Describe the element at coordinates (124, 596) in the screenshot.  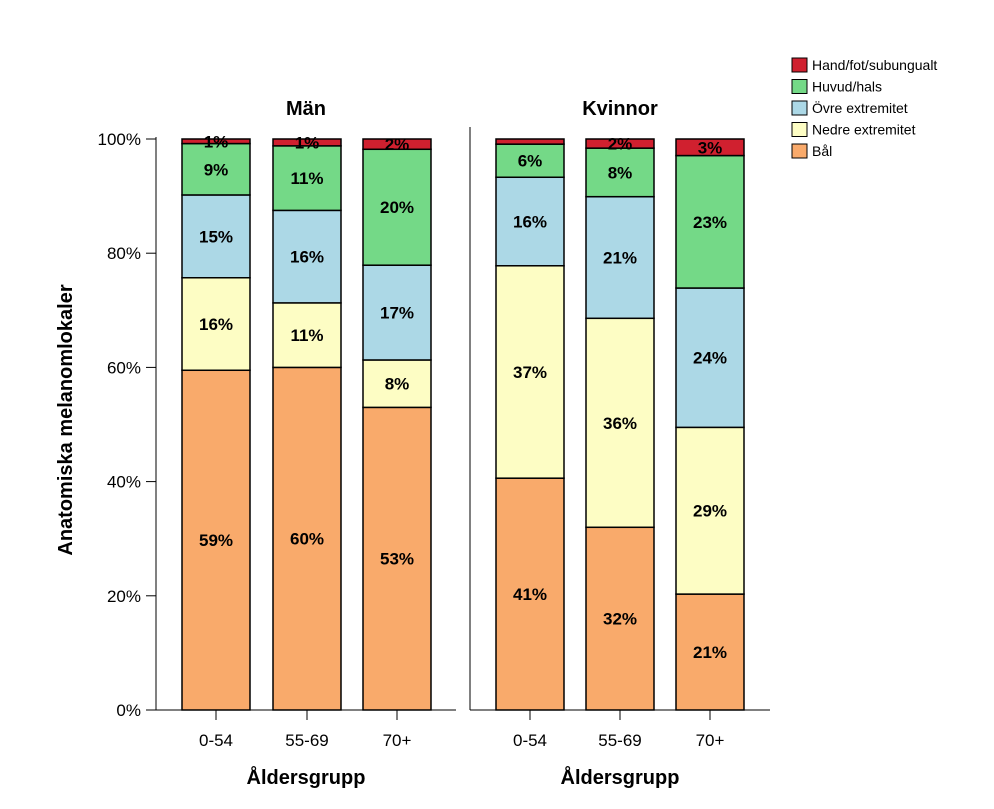
I see `y-tick-label: 20%` at that location.